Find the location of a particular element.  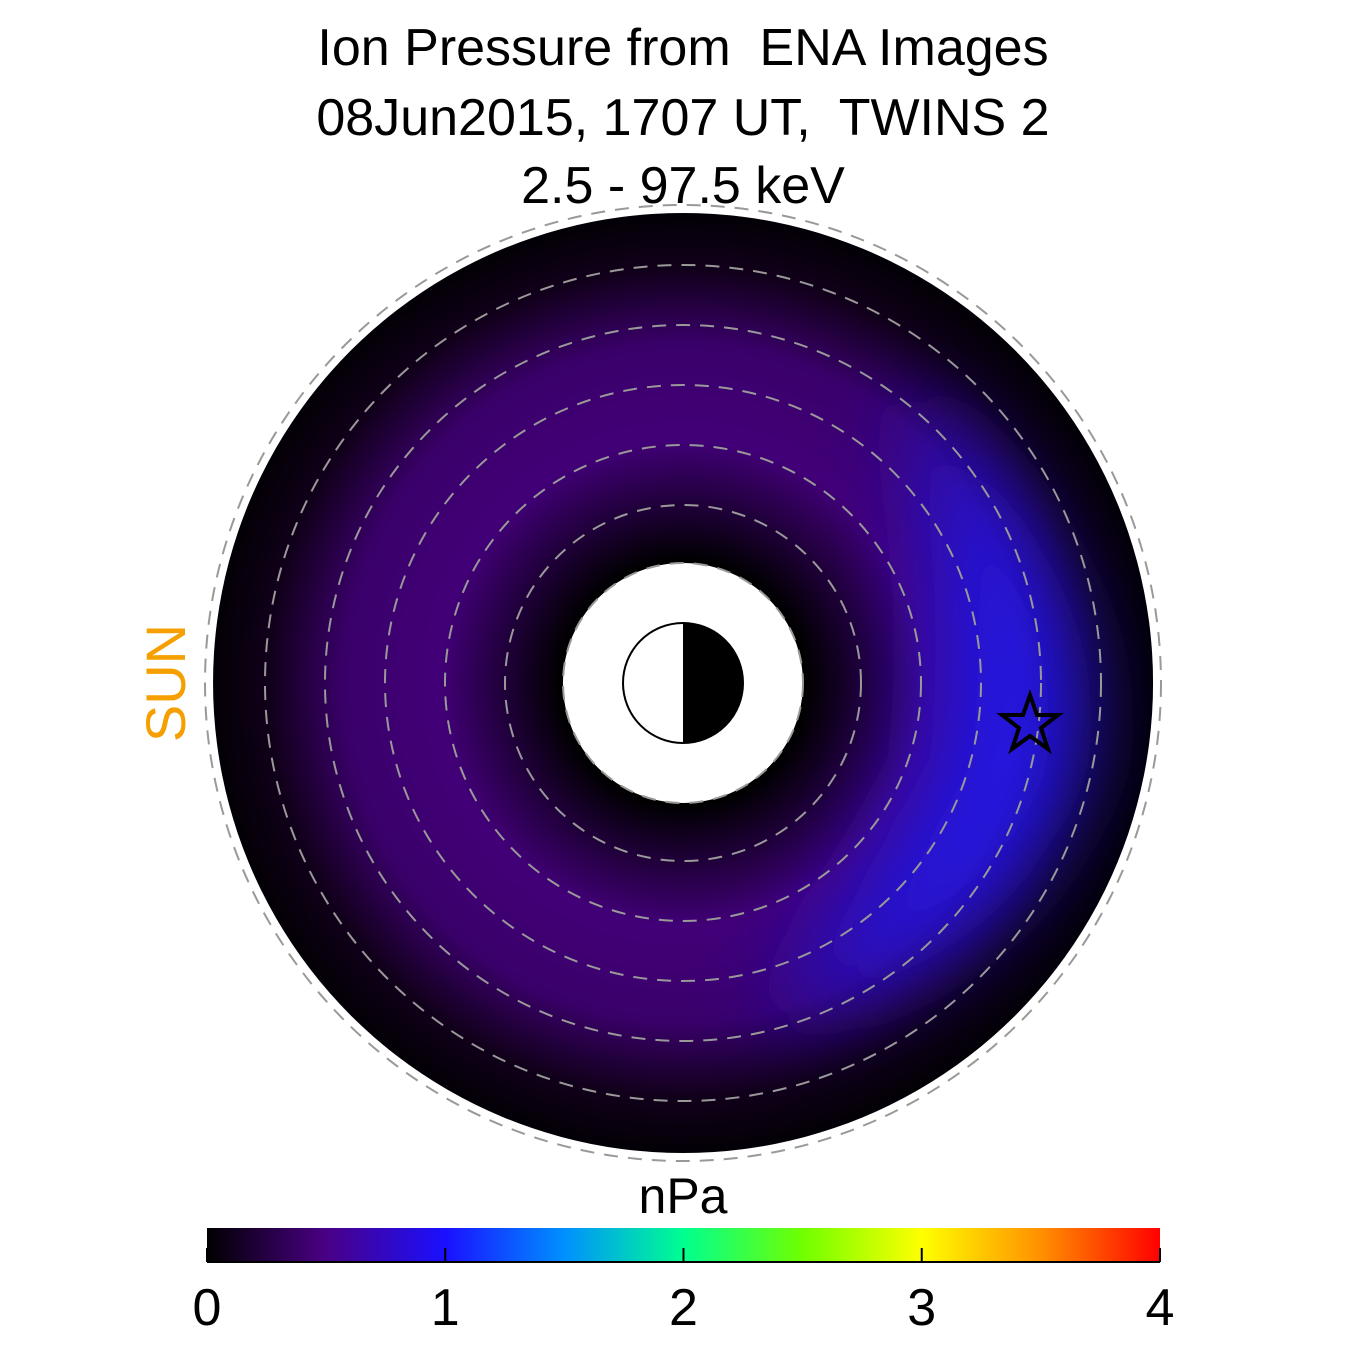

sun-label: SUN is located at coordinates (165, 683).